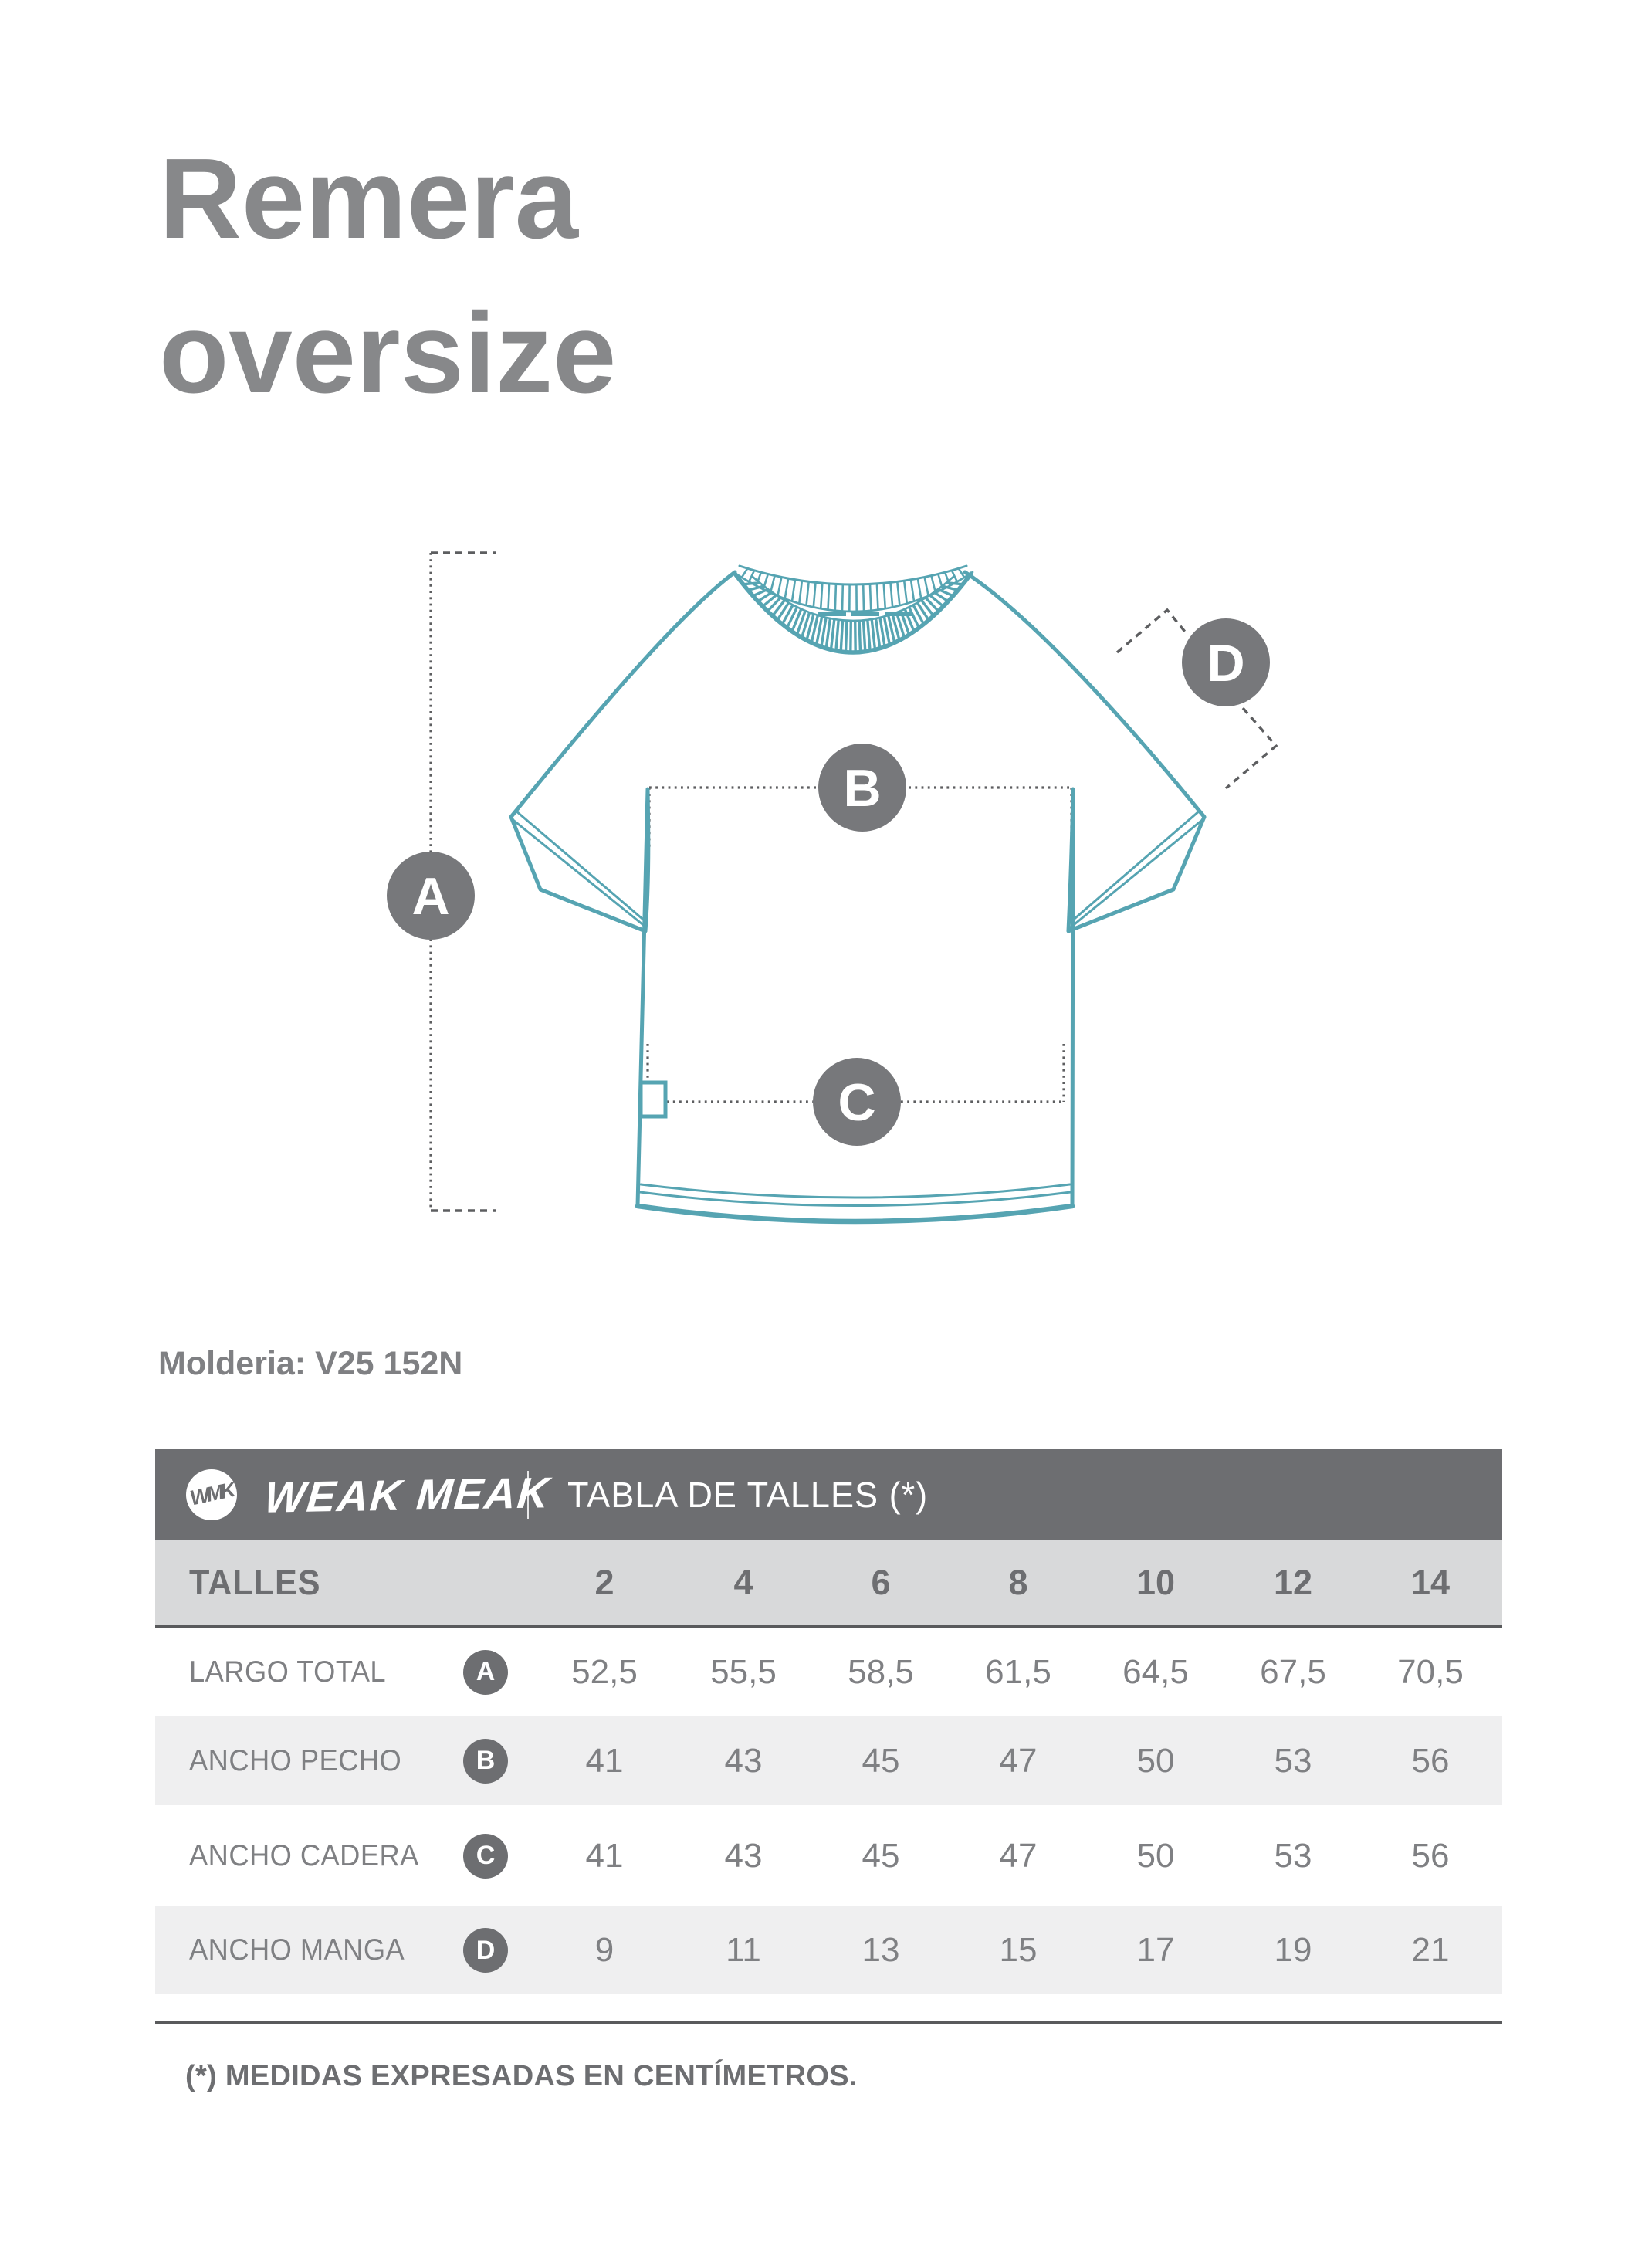 The width and height of the screenshot is (1652, 2253). Describe the element at coordinates (743, 1950) in the screenshot. I see `measure-value-cell: 11` at that location.